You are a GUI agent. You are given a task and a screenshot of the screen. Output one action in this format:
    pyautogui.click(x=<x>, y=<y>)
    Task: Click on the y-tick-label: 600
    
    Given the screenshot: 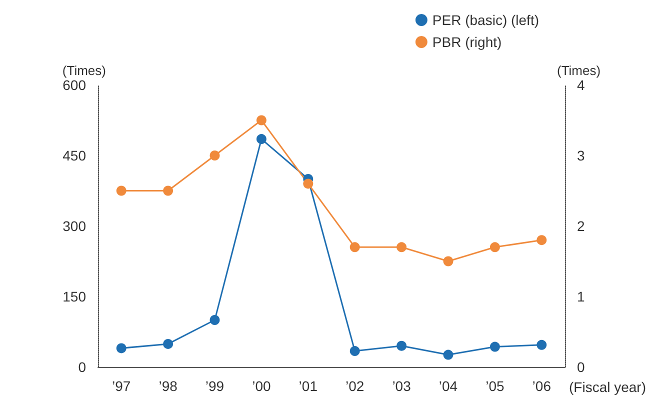 What is the action you would take?
    pyautogui.click(x=74, y=85)
    